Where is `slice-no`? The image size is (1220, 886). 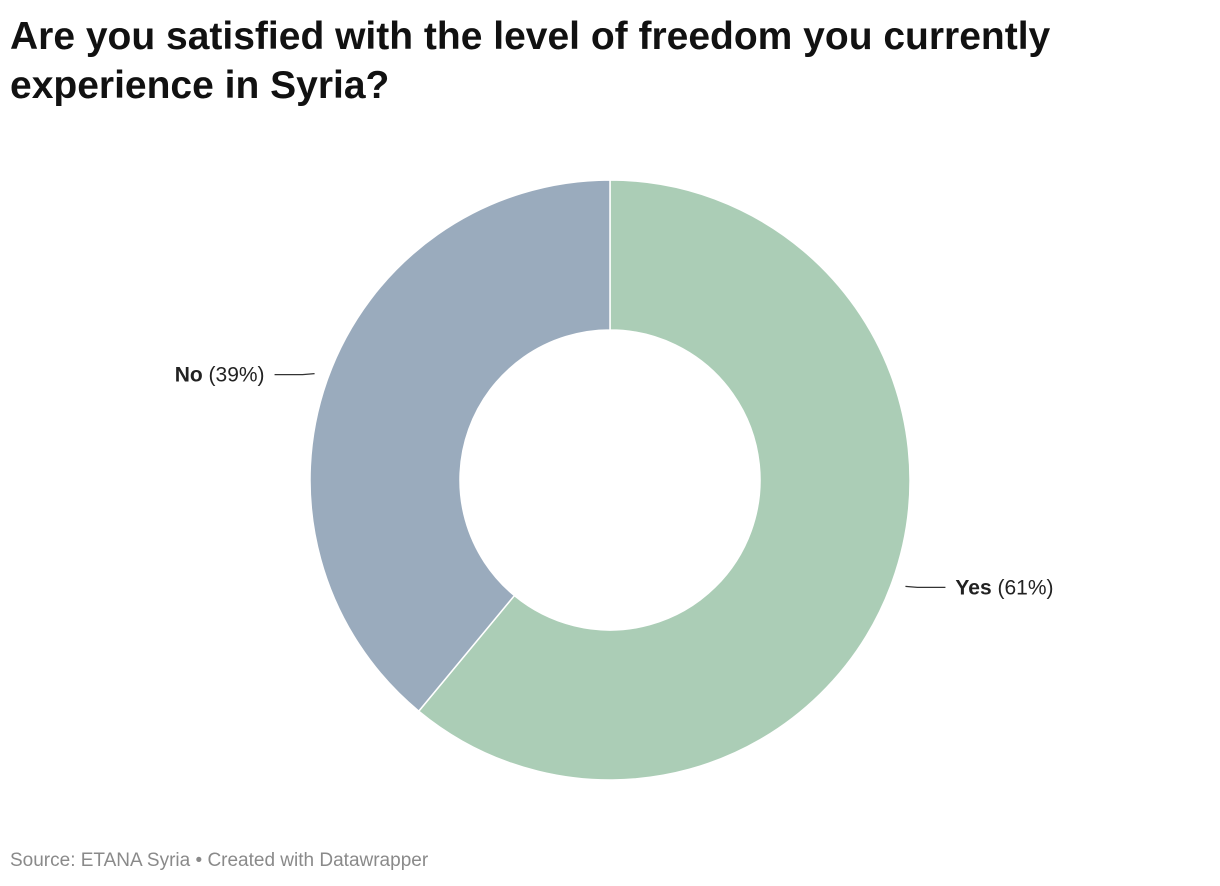
slice-no is located at coordinates (460, 446).